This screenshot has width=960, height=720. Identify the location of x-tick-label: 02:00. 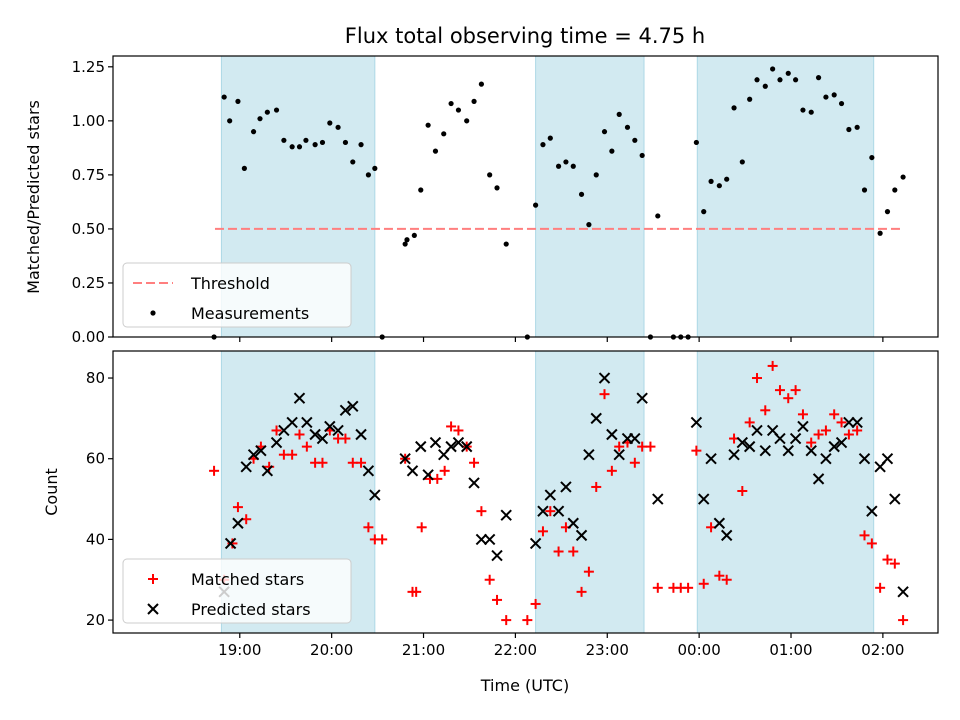
(882, 650).